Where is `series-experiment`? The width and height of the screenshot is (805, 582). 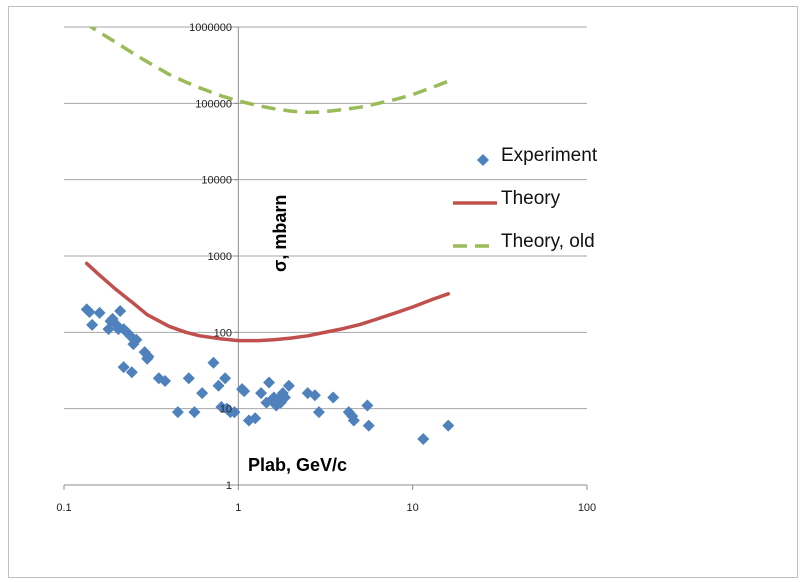
series-experiment is located at coordinates (267, 374).